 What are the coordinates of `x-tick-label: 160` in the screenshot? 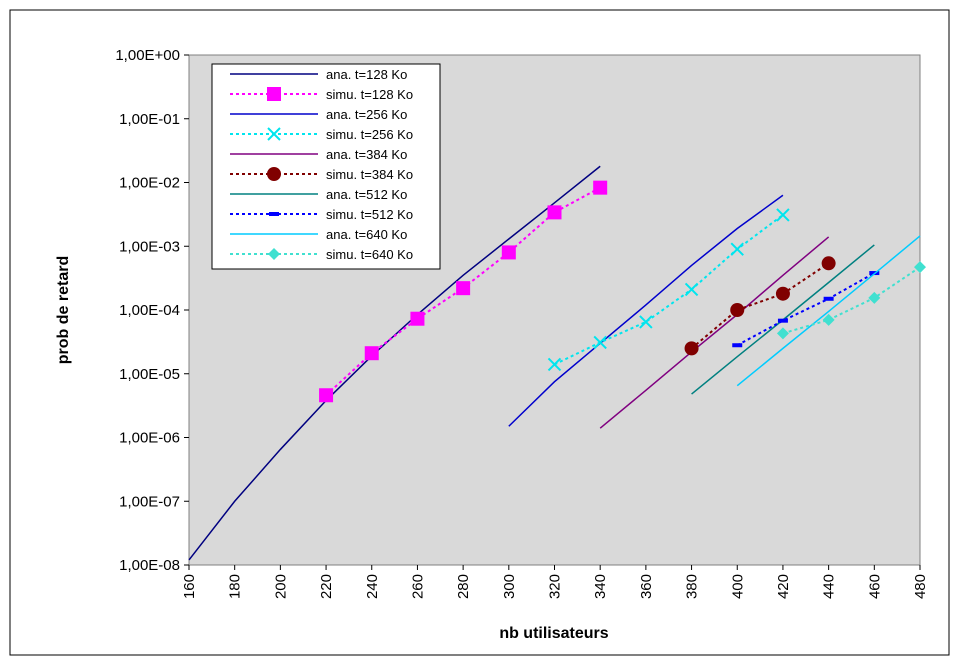 It's located at (189, 586).